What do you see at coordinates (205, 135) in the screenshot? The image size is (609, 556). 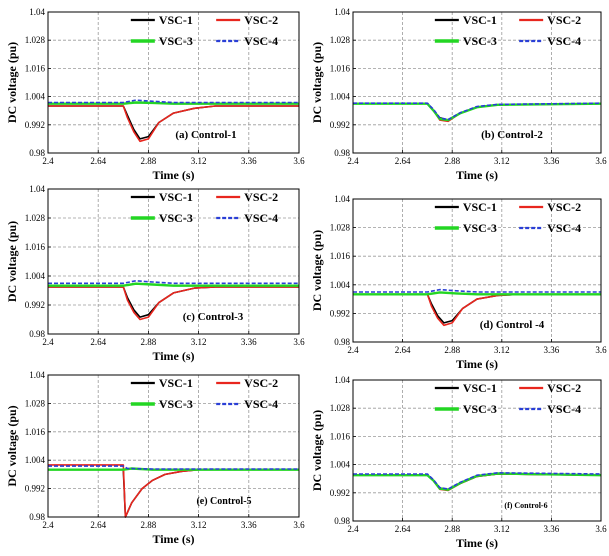 I see `panel-label: (a) Control-1` at bounding box center [205, 135].